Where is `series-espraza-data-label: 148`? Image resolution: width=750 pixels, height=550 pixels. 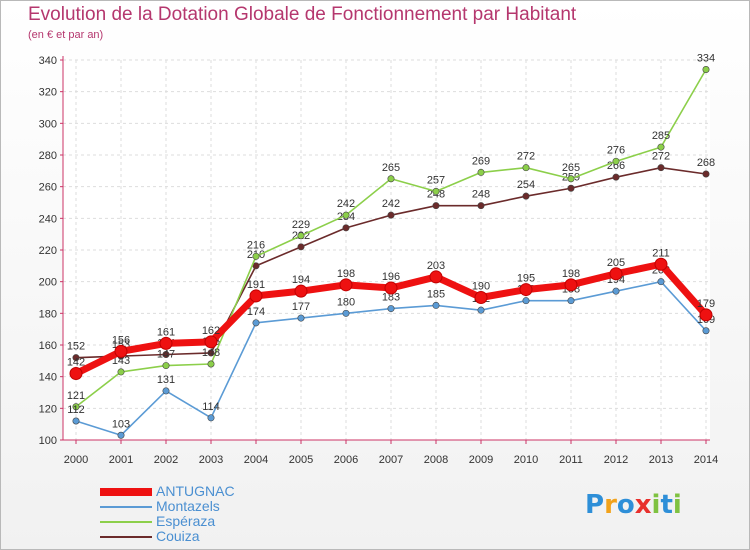 series-espraza-data-label: 148 is located at coordinates (211, 353).